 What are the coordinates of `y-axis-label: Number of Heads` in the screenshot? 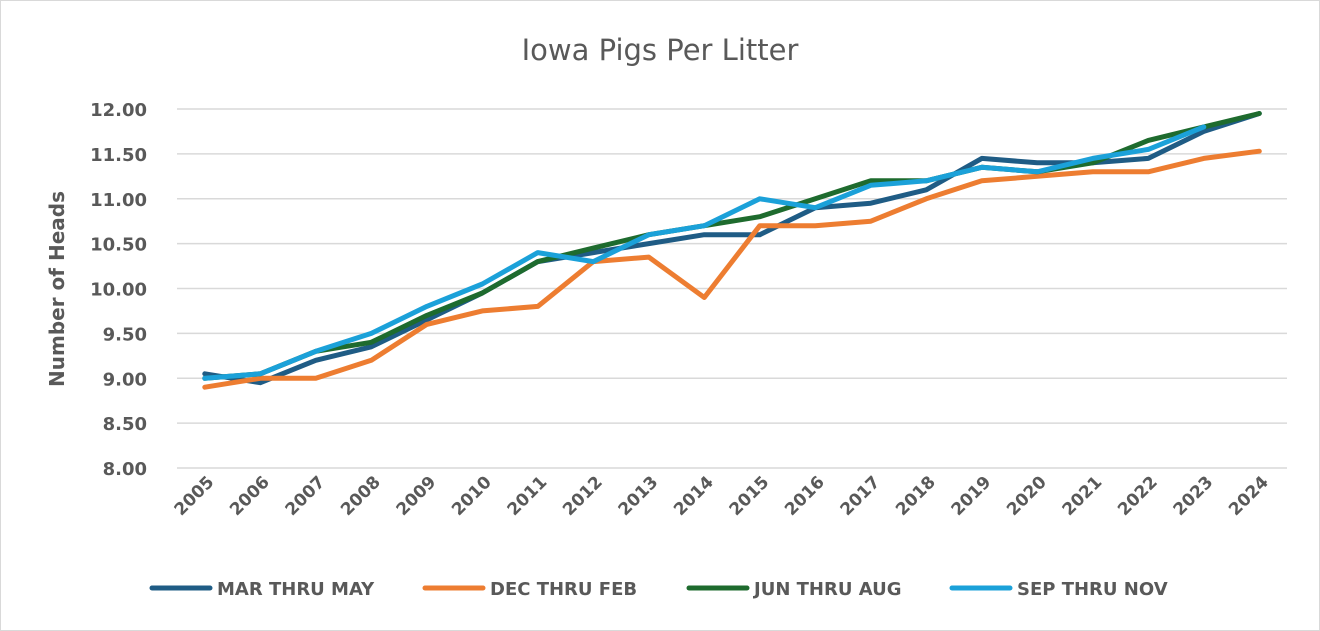 It's located at (57, 289).